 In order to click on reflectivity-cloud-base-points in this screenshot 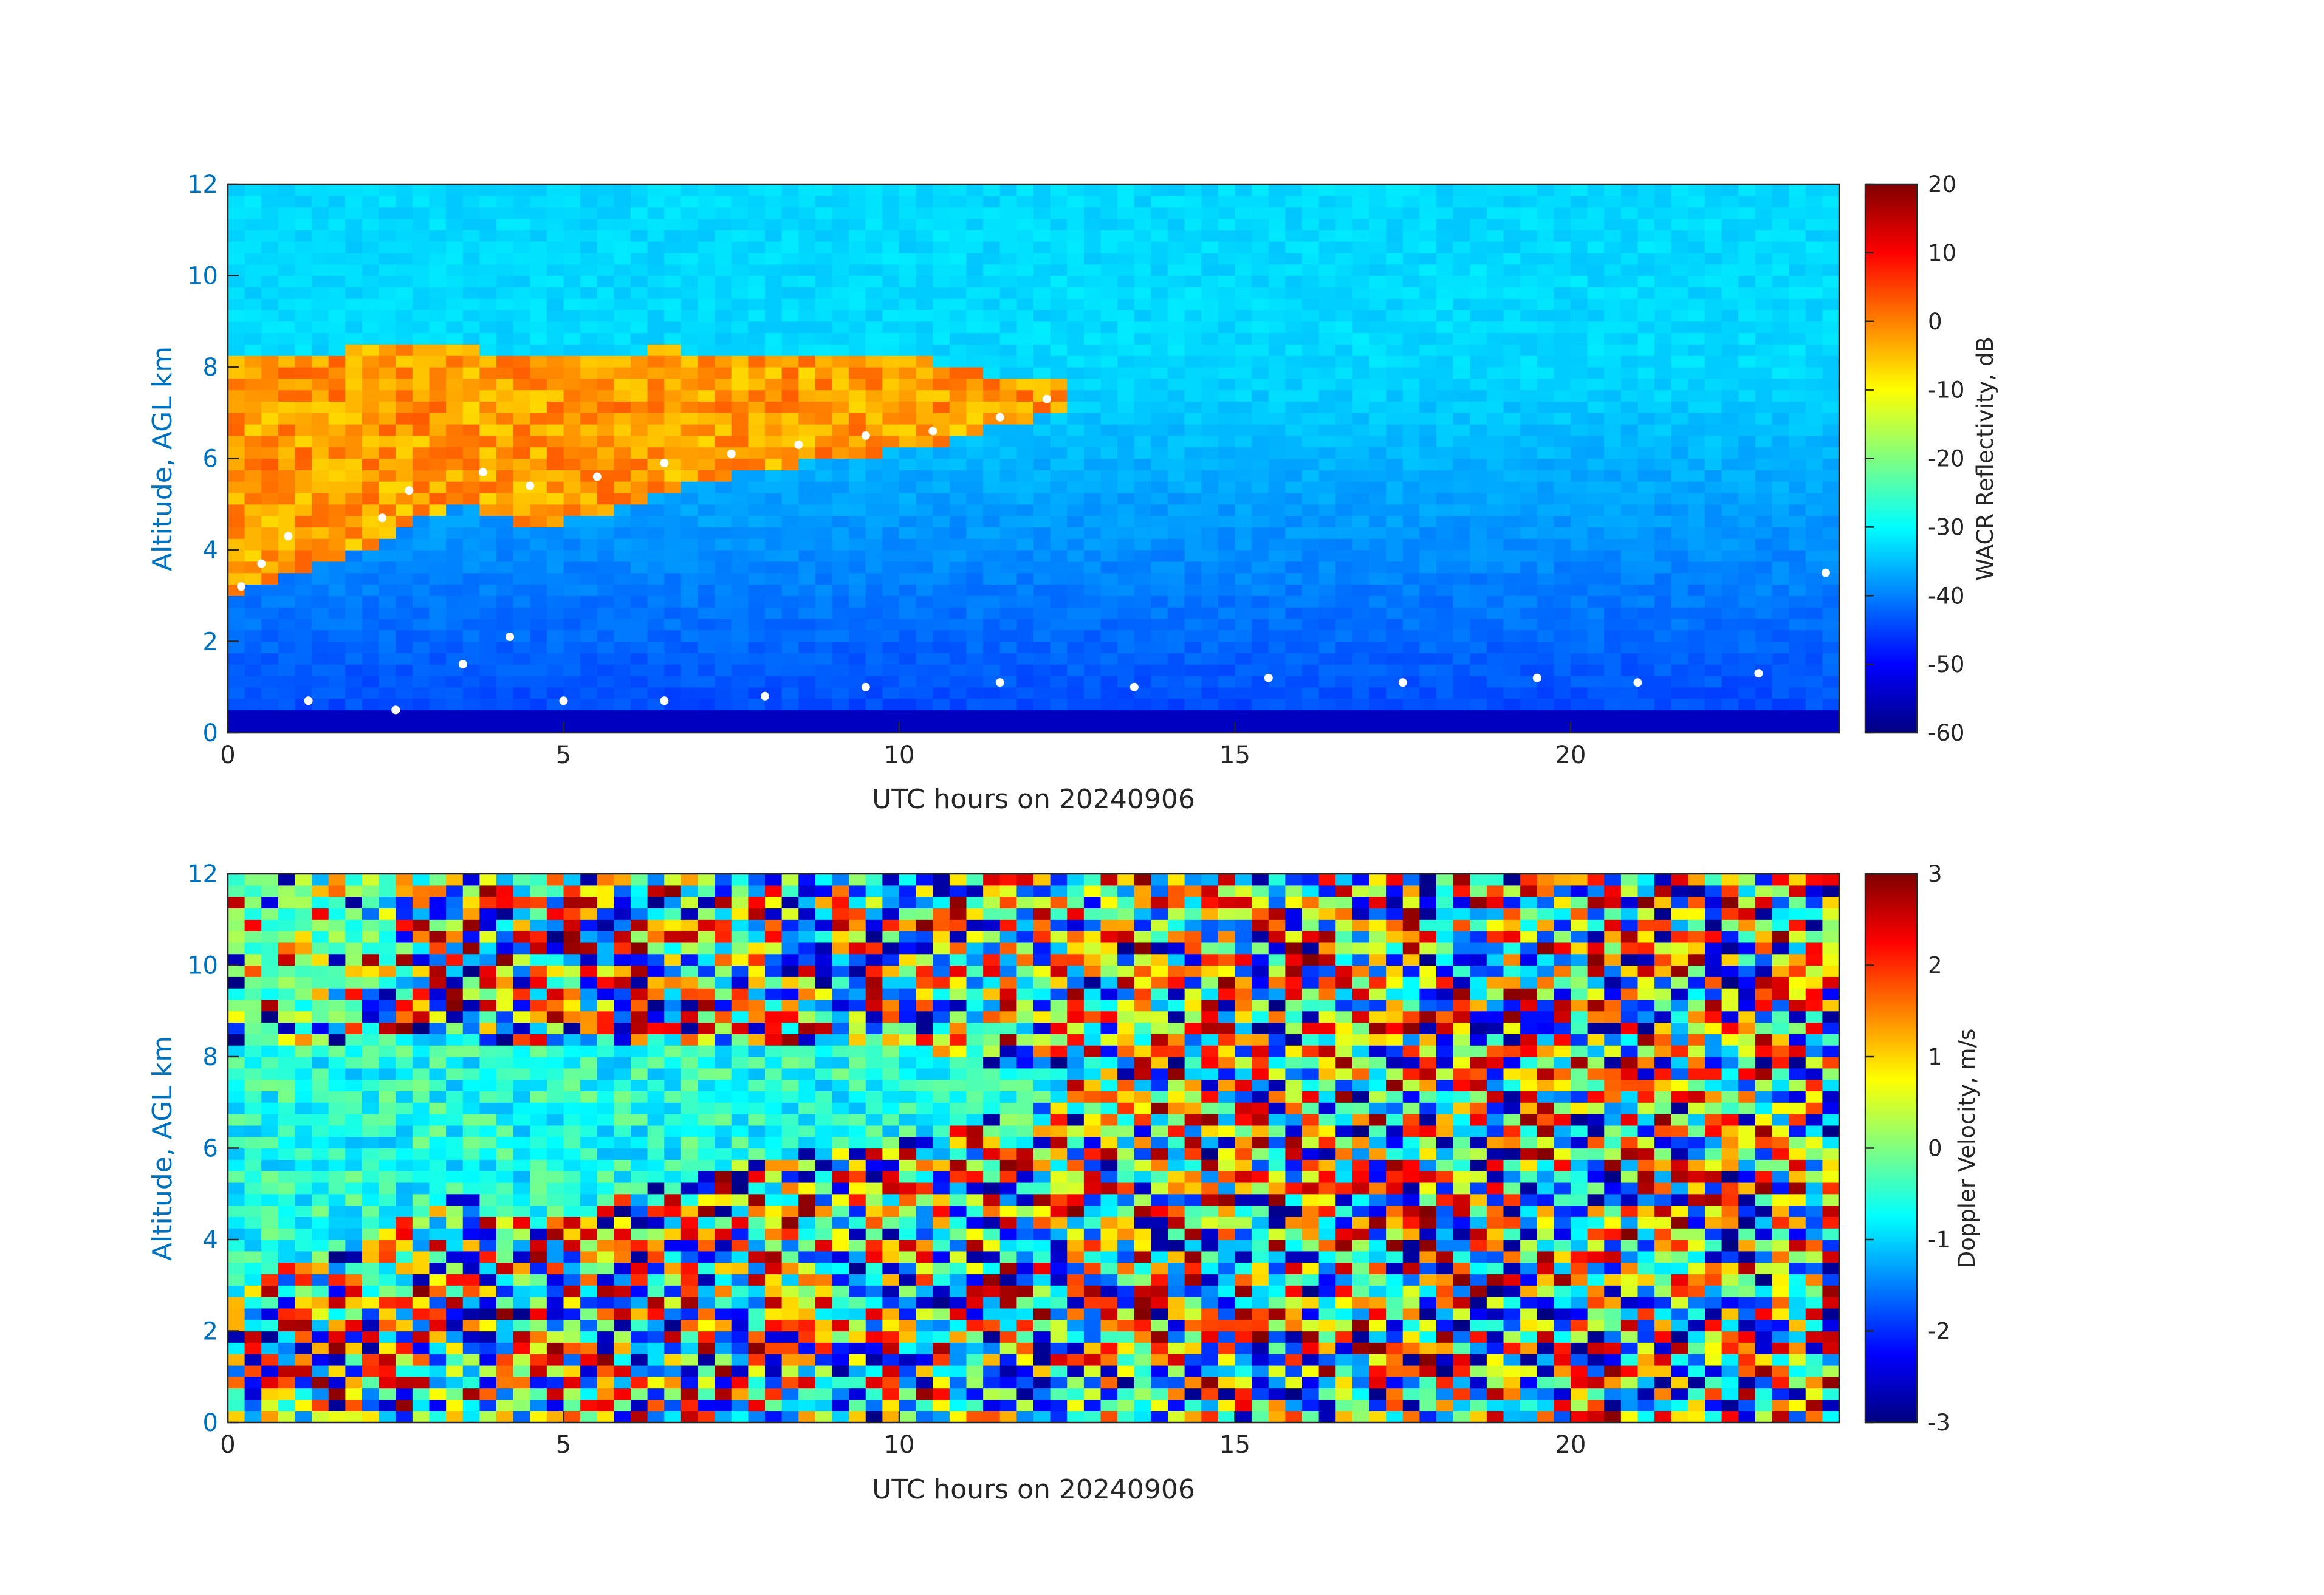, I will do `click(1033, 554)`.